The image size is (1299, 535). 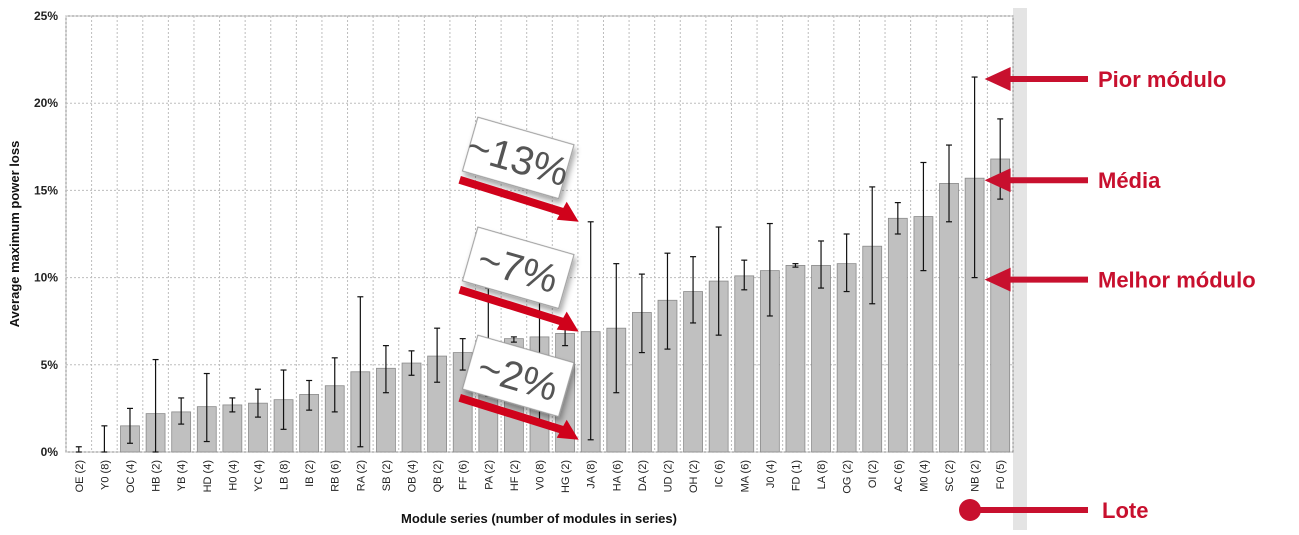 What do you see at coordinates (848, 477) in the screenshot?
I see `x-tick-label: OG (2)` at bounding box center [848, 477].